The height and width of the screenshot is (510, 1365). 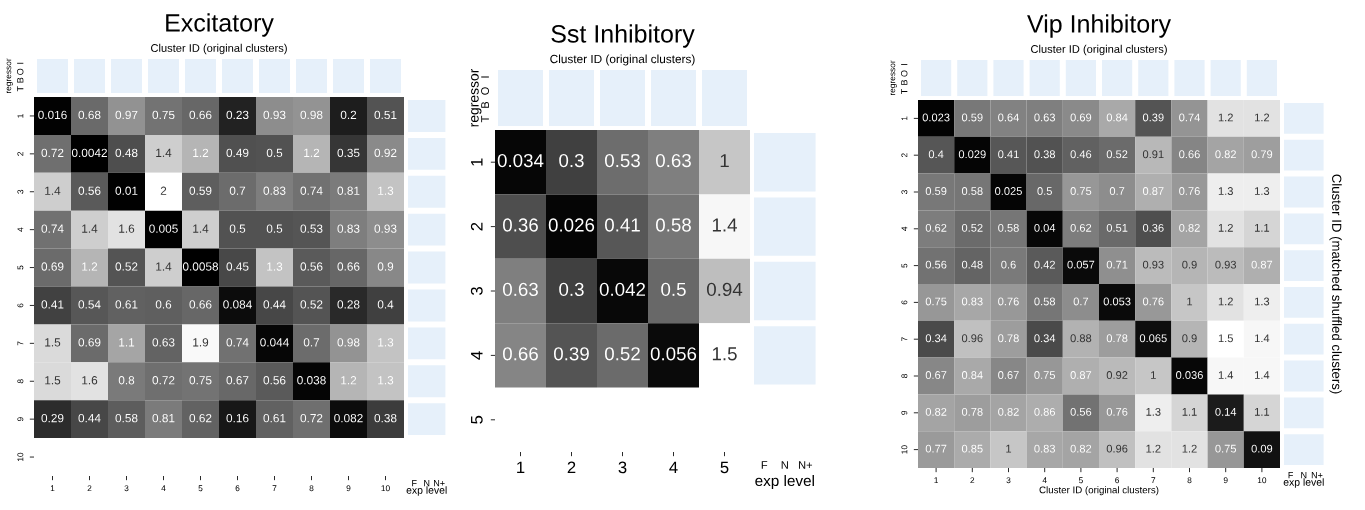 What do you see at coordinates (274, 228) in the screenshot?
I see `data-label: 0.5` at bounding box center [274, 228].